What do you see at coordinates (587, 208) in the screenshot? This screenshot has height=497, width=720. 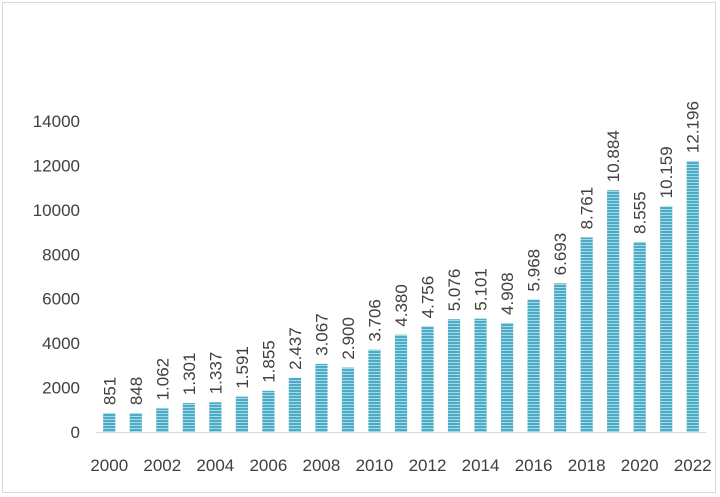 I see `data-label-2018: 8.761` at bounding box center [587, 208].